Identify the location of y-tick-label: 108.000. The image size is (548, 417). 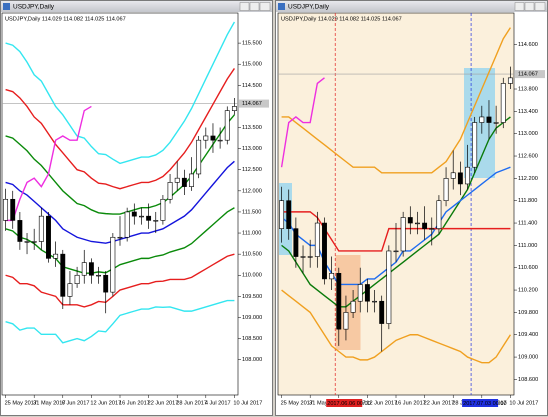
(252, 360).